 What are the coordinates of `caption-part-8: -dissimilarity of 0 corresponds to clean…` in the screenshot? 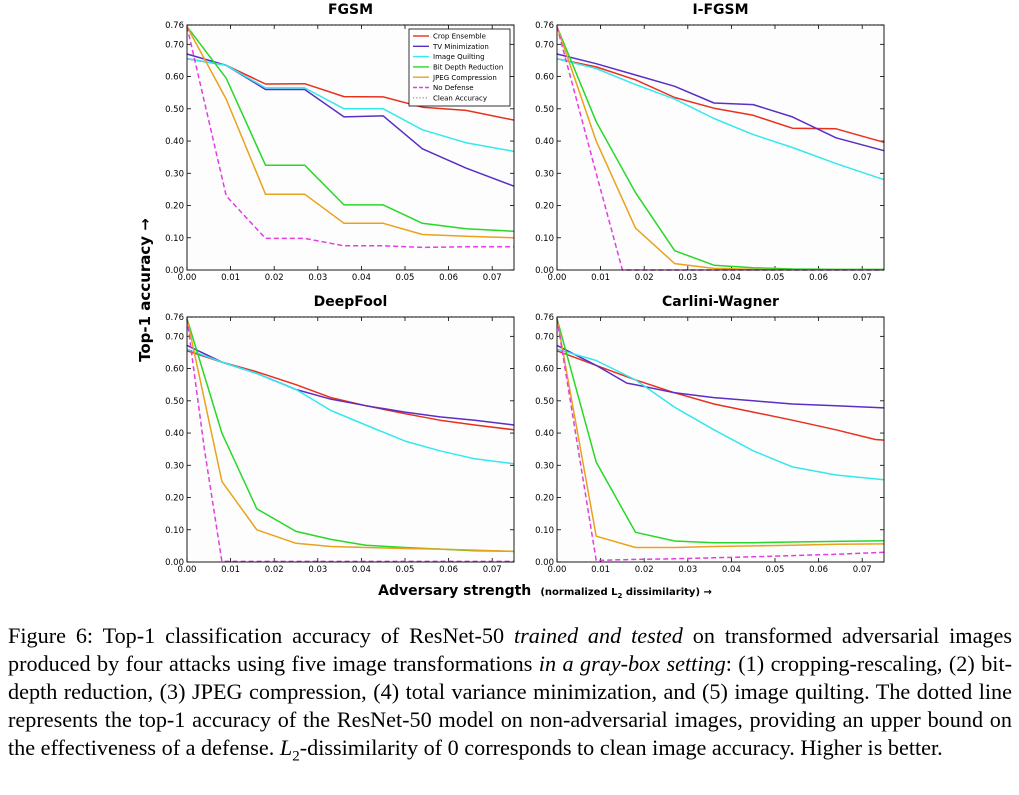 It's located at (621, 747).